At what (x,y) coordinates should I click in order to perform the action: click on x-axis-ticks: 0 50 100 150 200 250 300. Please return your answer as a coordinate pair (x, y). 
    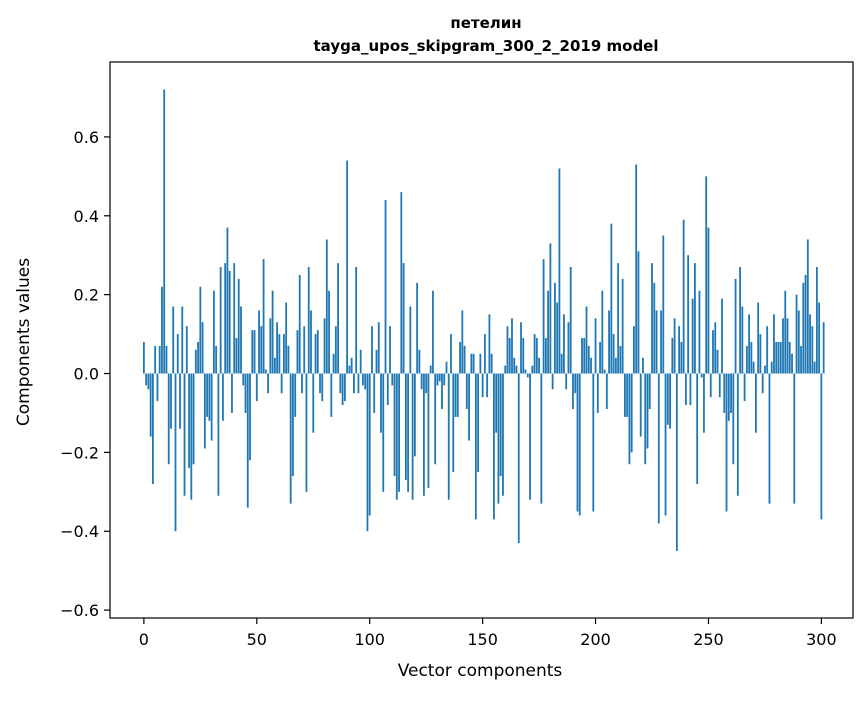
    Looking at the image, I should click on (488, 633).